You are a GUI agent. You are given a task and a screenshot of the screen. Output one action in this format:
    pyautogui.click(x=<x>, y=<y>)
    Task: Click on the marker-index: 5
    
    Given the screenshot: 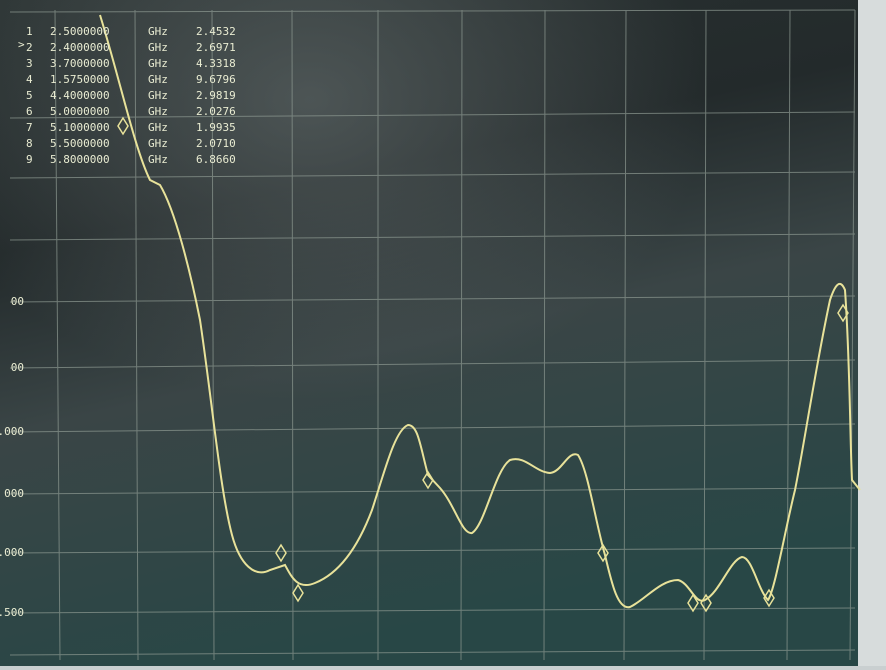 What is the action you would take?
    pyautogui.click(x=29, y=95)
    